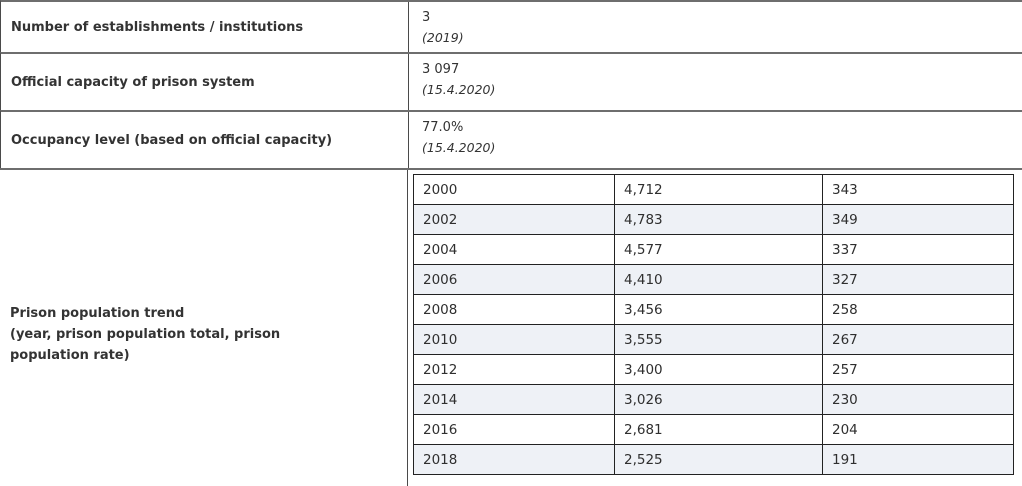 The height and width of the screenshot is (486, 1022). What do you see at coordinates (718, 339) in the screenshot?
I see `trend-total-cell: 3,555` at bounding box center [718, 339].